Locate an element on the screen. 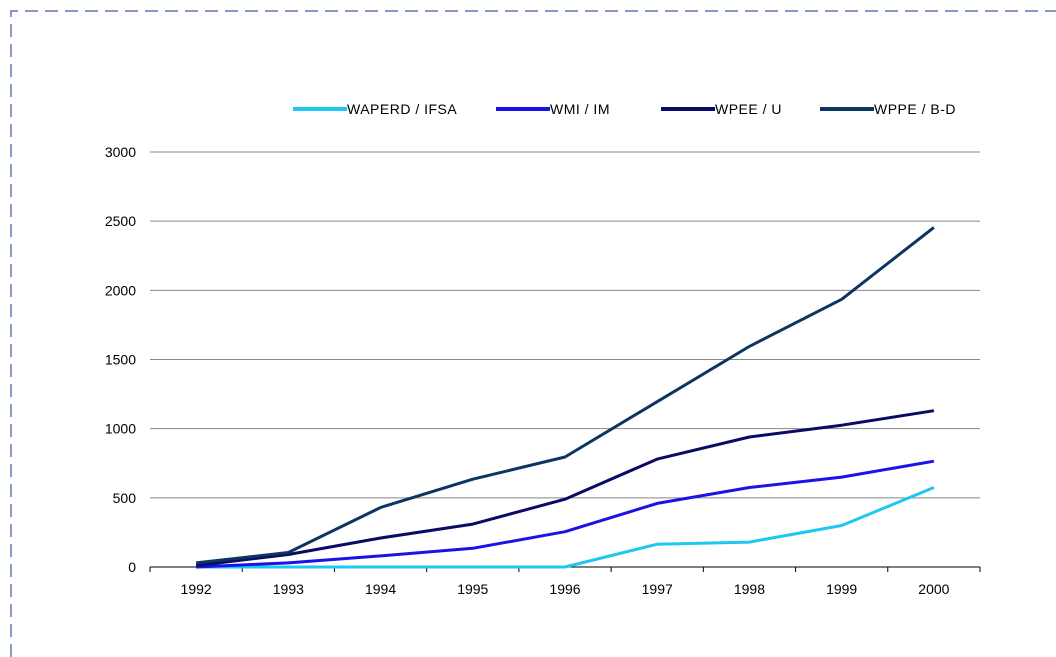 The width and height of the screenshot is (1056, 657). x-tick-label: 1996 is located at coordinates (564, 589).